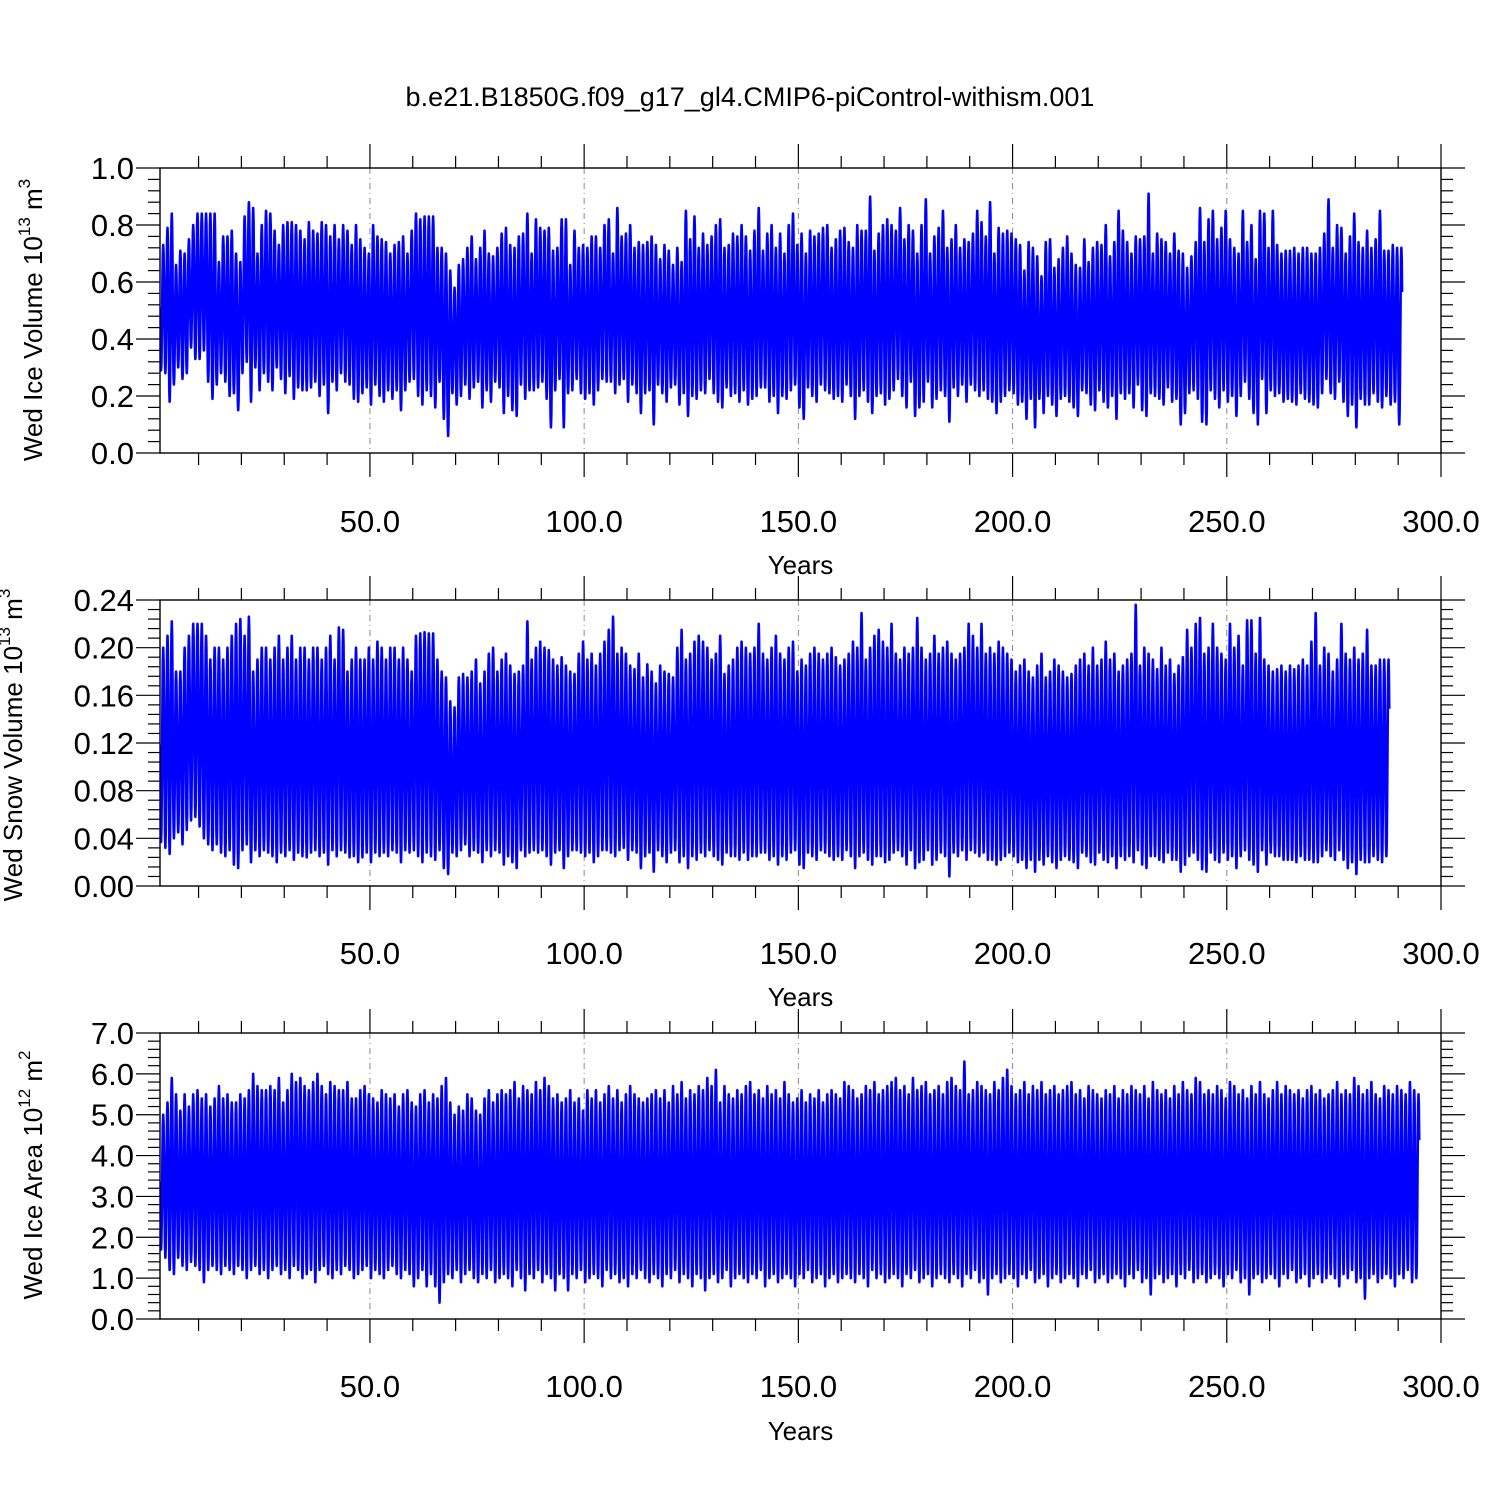 The height and width of the screenshot is (1500, 1500). I want to click on y-tick-label: 0.04, so click(104, 838).